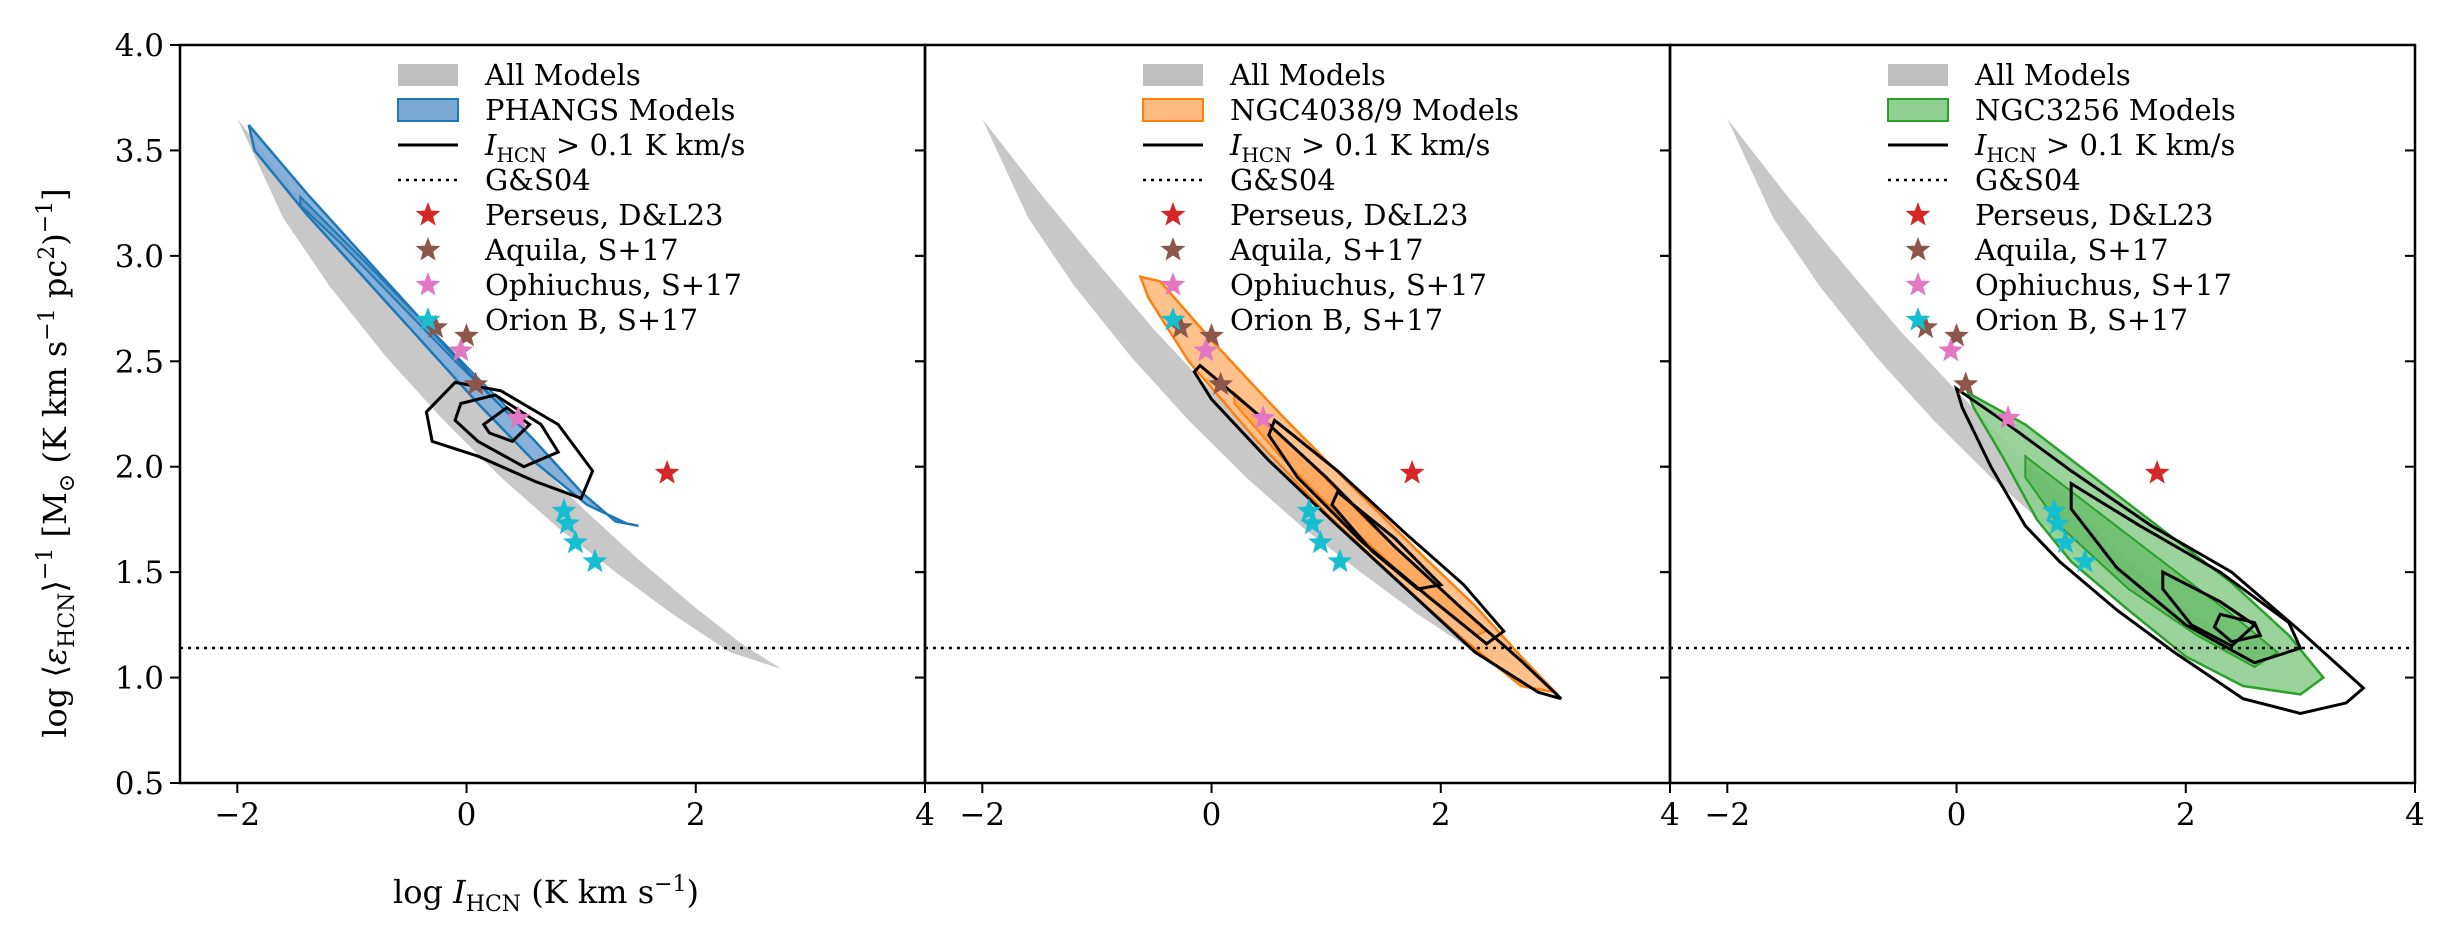  I want to click on y-tick-label: 3.5, so click(139, 151).